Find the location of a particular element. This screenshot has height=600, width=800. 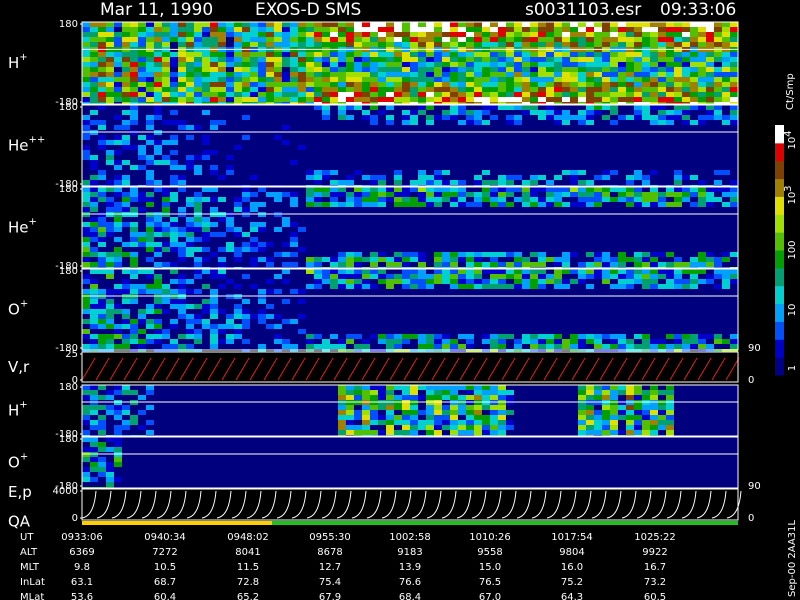

row-value: 60.5 is located at coordinates (655, 596).